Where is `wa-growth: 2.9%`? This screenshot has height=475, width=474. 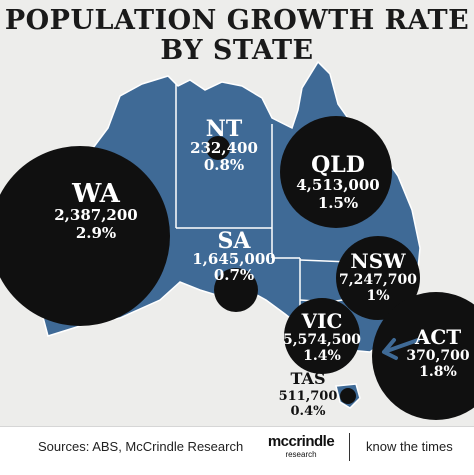 wa-growth: 2.9% is located at coordinates (96, 233).